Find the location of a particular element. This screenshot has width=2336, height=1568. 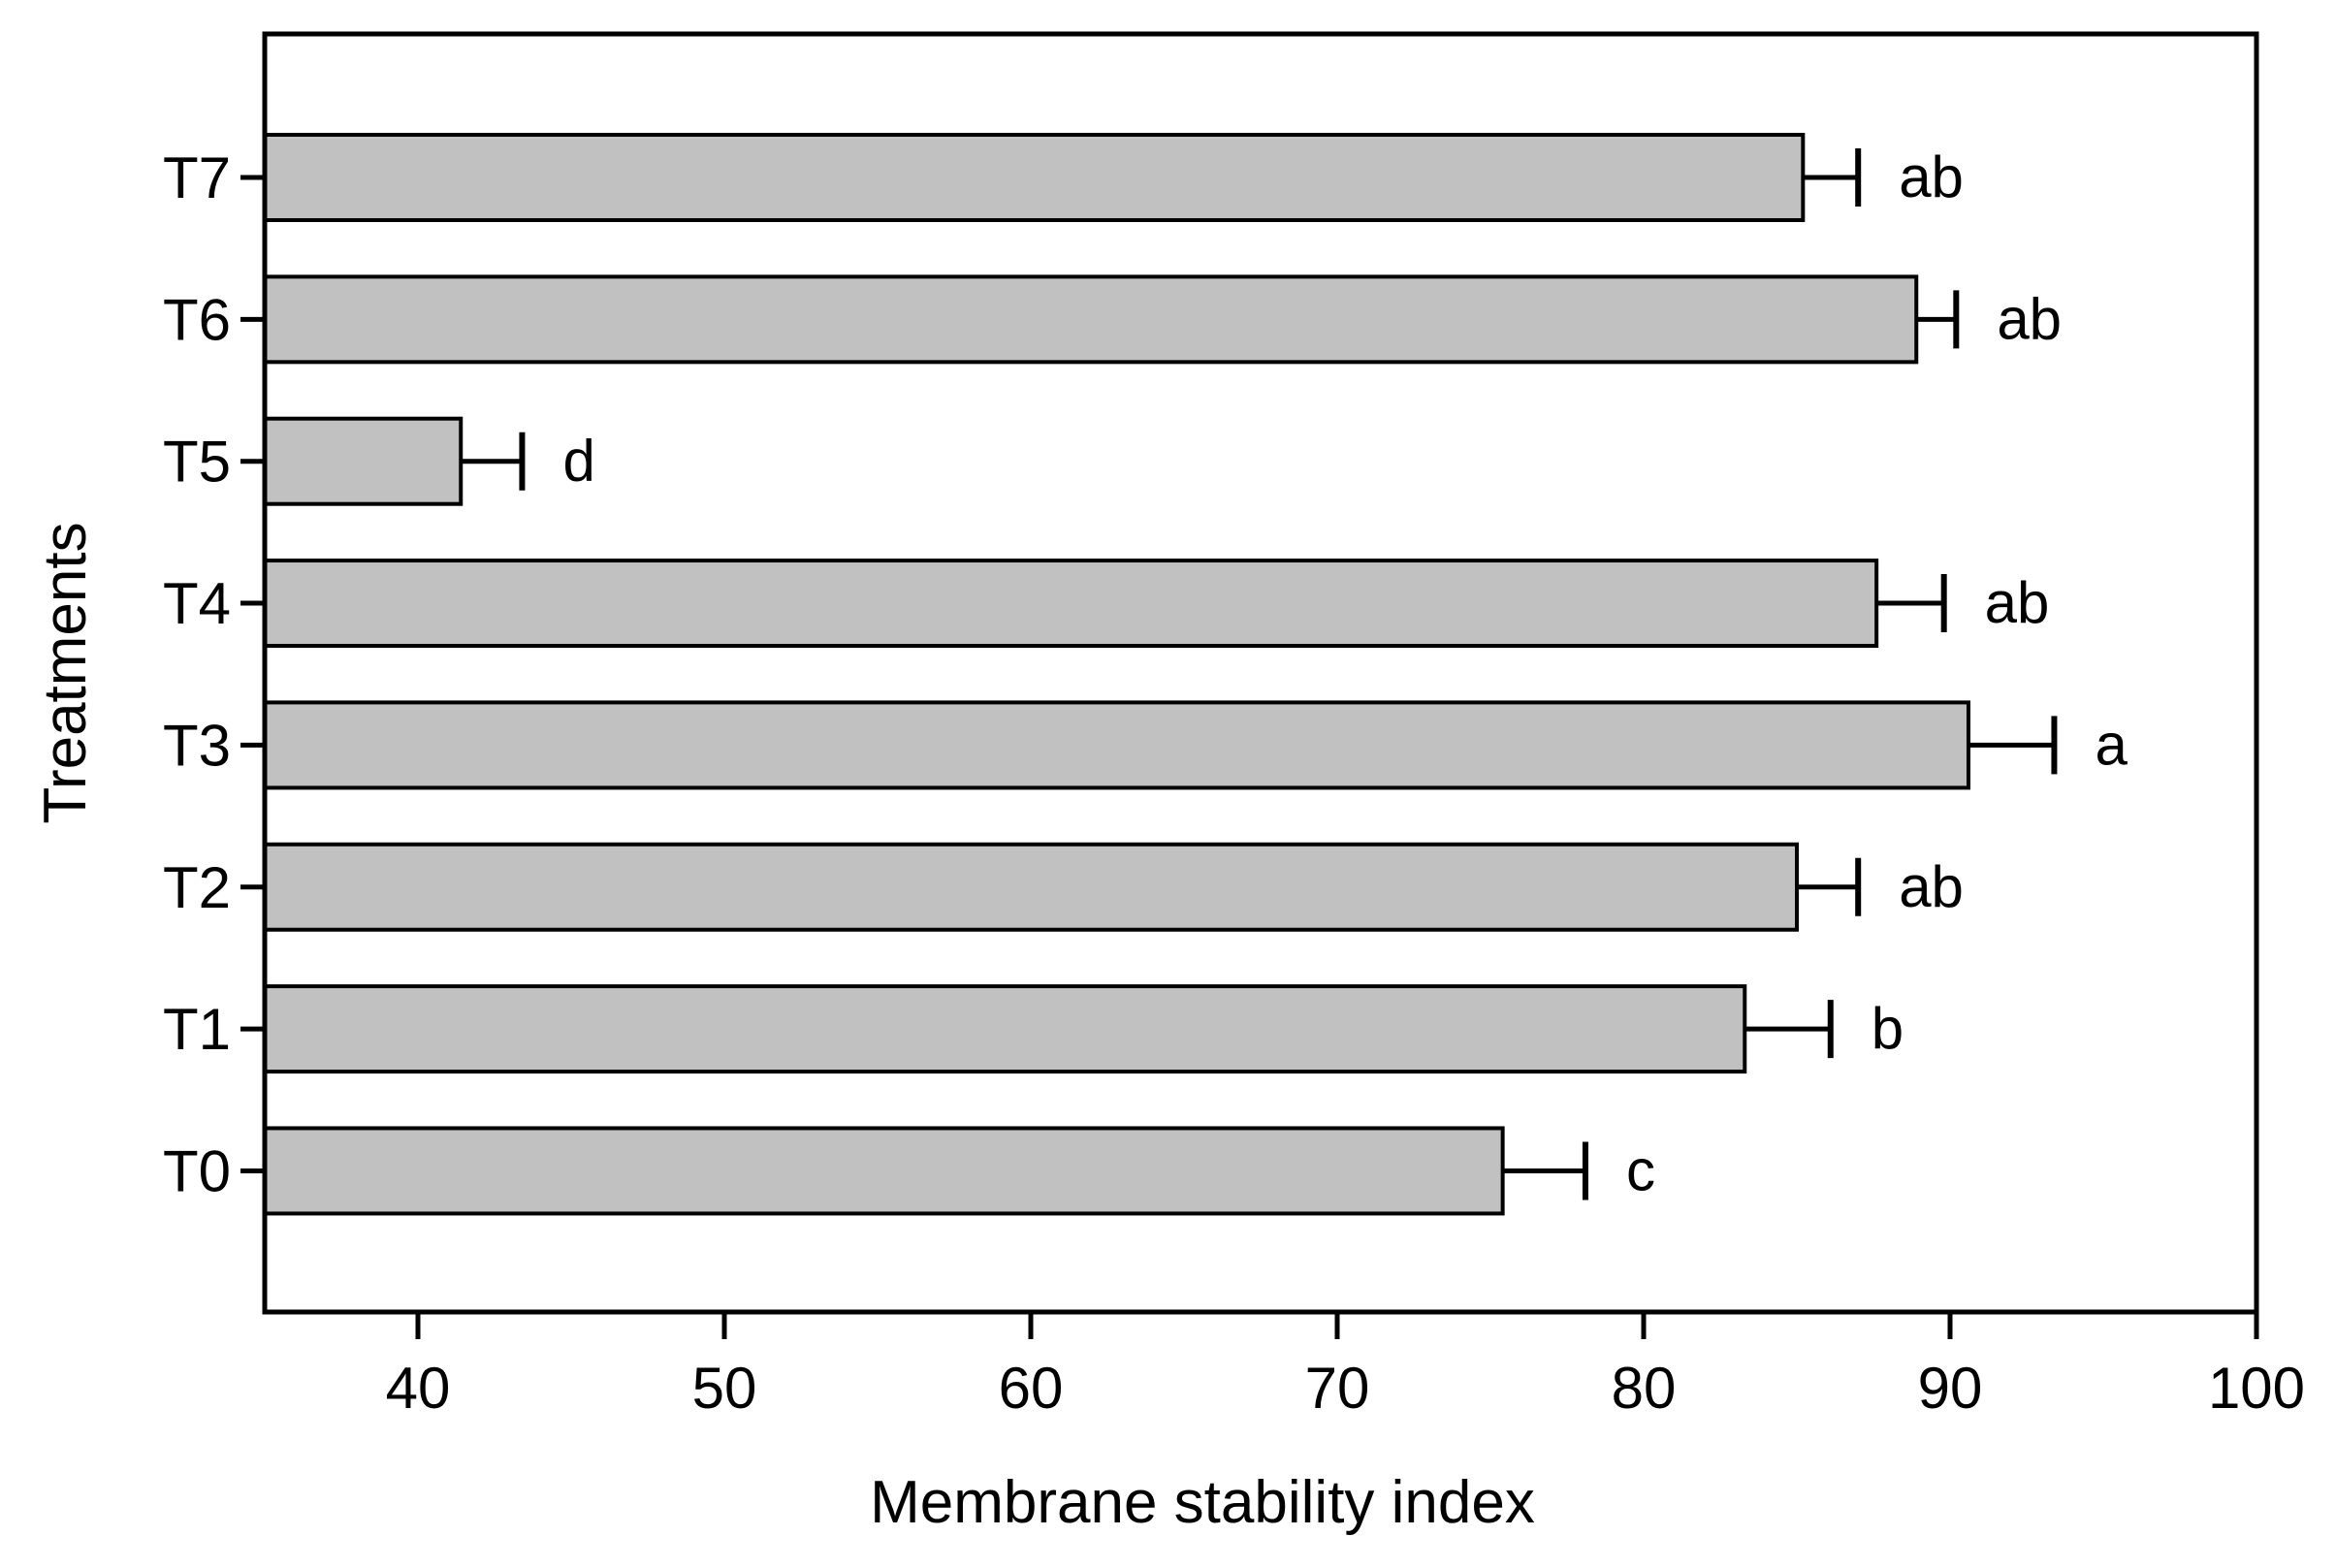

significance-letter-t5: d is located at coordinates (578, 461).